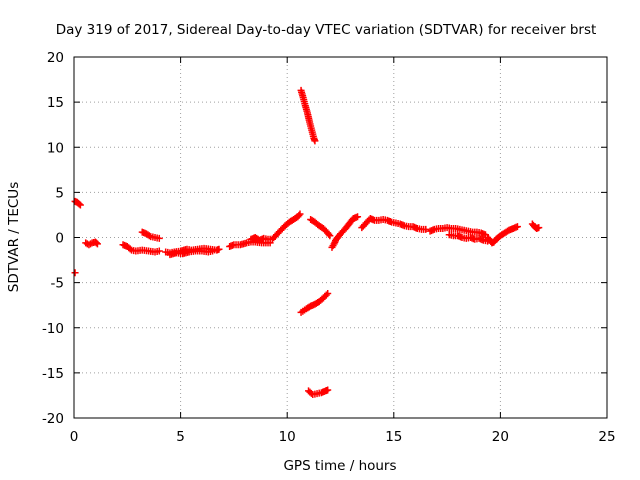 Image resolution: width=640 pixels, height=480 pixels. I want to click on x-tick-label: 10, so click(287, 437).